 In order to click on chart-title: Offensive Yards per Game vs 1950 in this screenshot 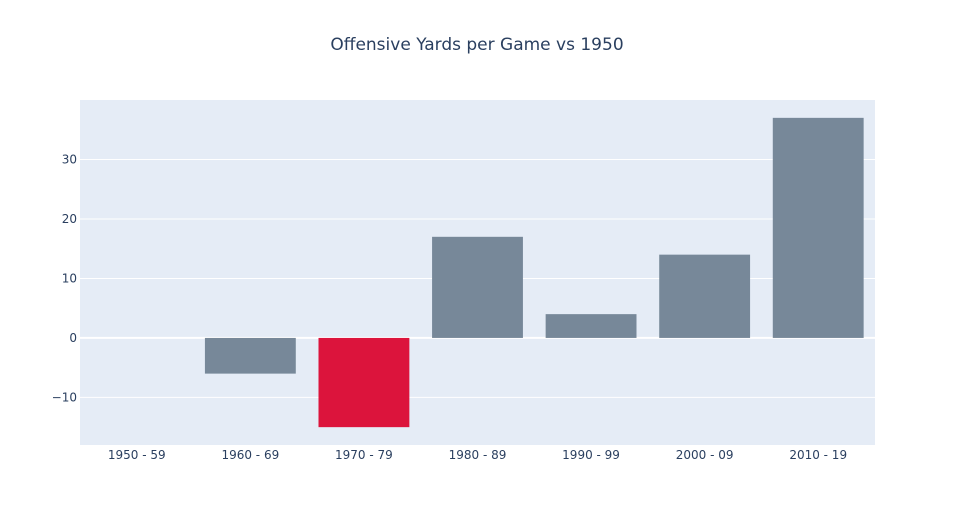, I will do `click(476, 45)`.